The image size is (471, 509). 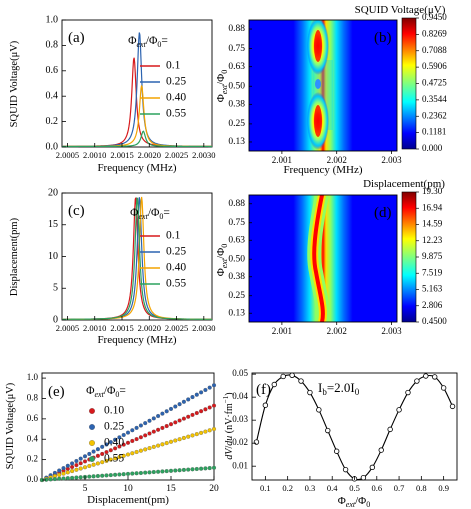 What do you see at coordinates (163, 90) in the screenshot?
I see `panel-a-legend-items: 0.1 0.25 0.40 0.55` at bounding box center [163, 90].